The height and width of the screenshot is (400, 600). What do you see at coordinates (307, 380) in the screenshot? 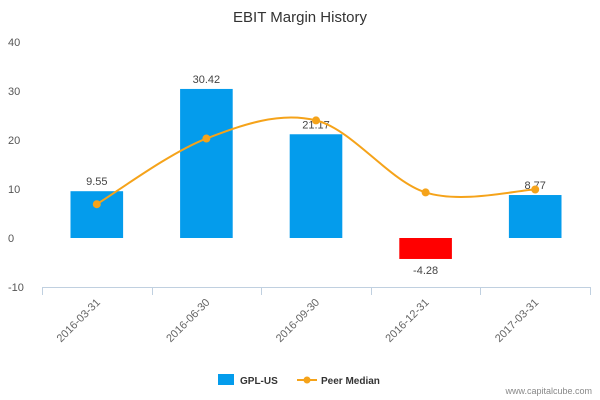
I see `legend-marker-peer-median` at bounding box center [307, 380].